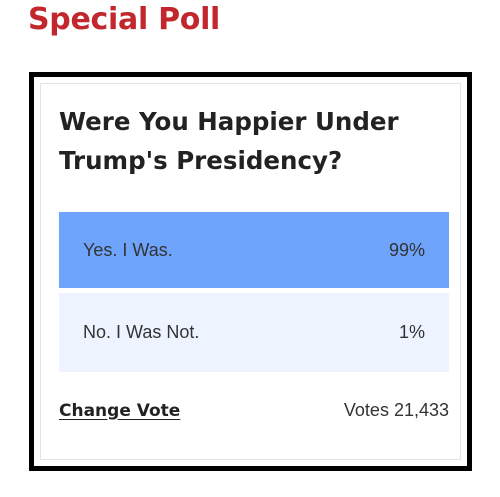  What do you see at coordinates (254, 250) in the screenshot?
I see `poll-option-yes: Yes. I Was. 99%` at bounding box center [254, 250].